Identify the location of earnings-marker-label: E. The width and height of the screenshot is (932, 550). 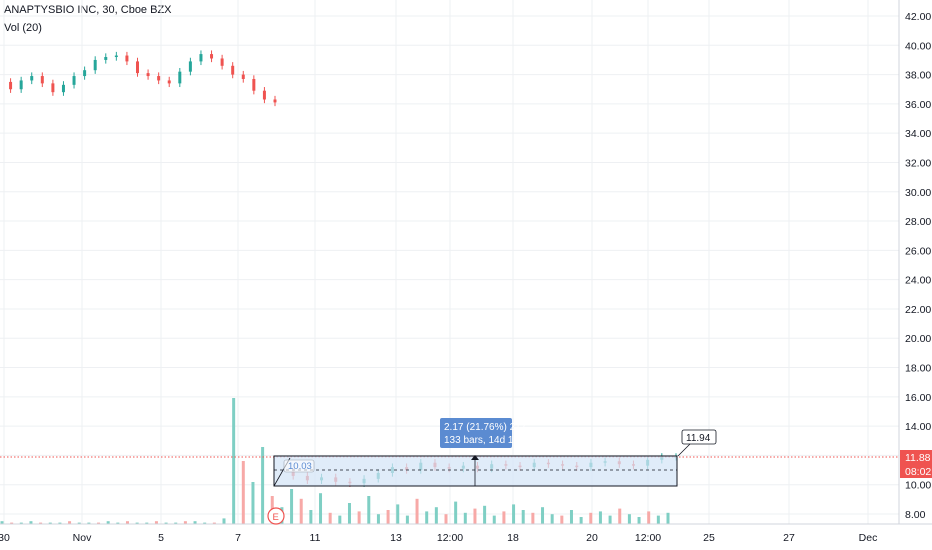
(276, 517).